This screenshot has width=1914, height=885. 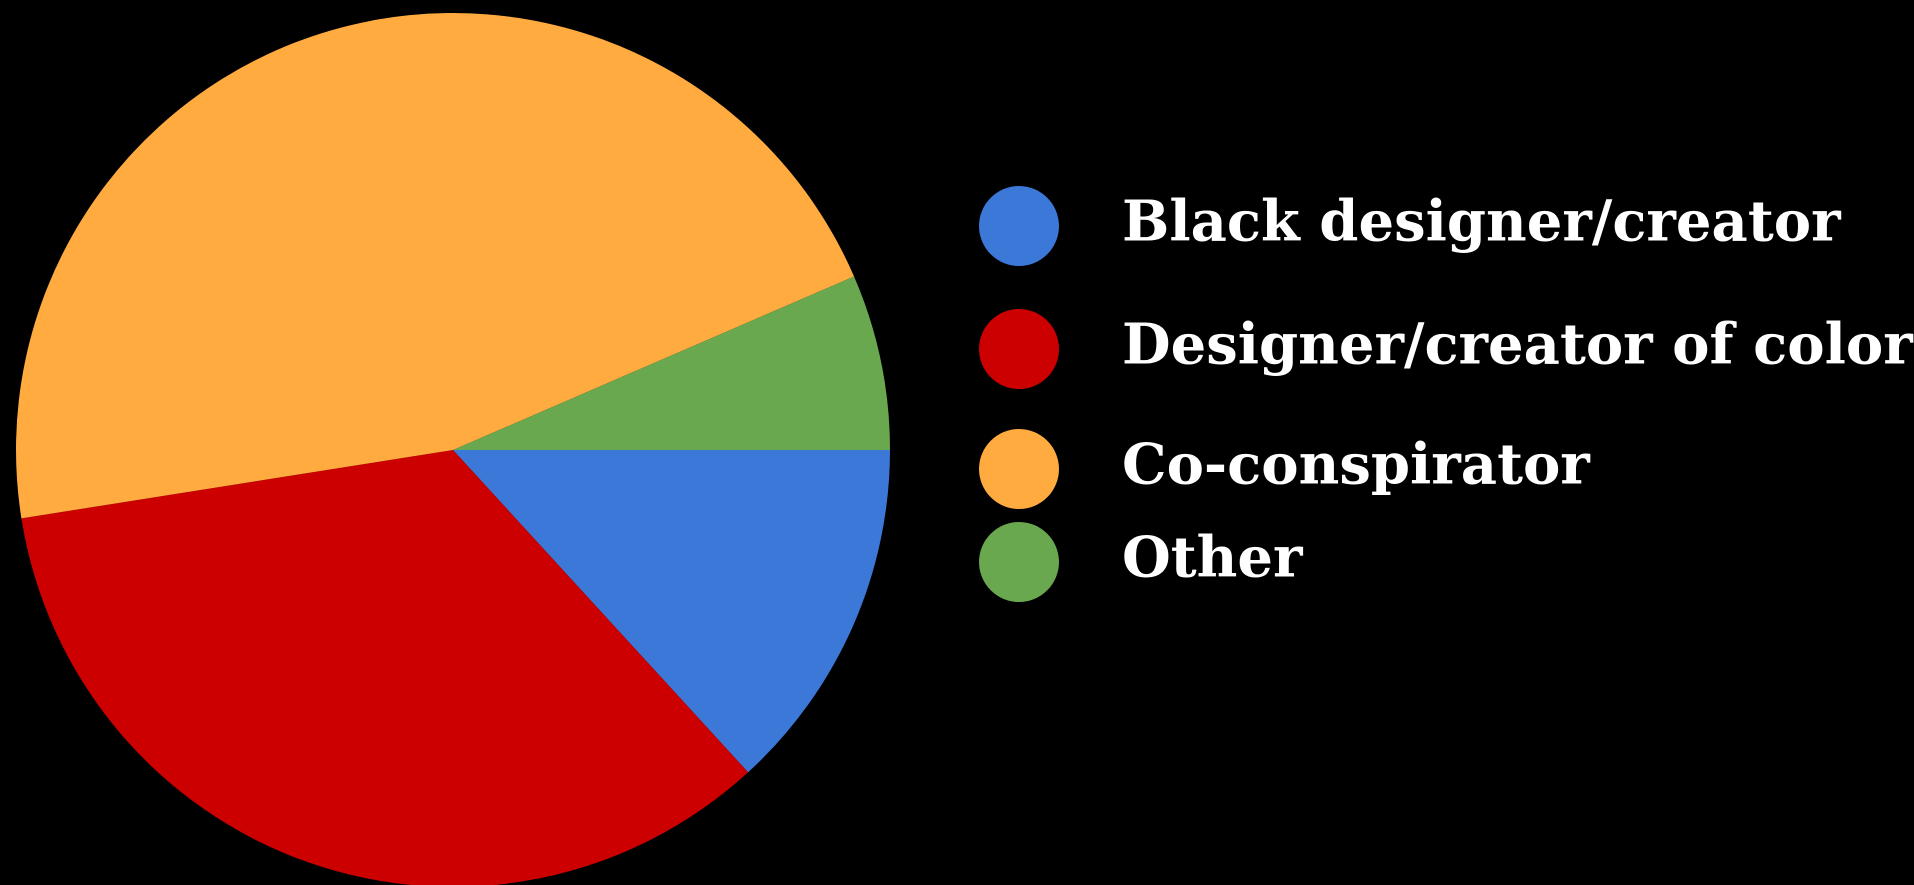 What do you see at coordinates (1518, 345) in the screenshot?
I see `legend-label: Designer/creator of color` at bounding box center [1518, 345].